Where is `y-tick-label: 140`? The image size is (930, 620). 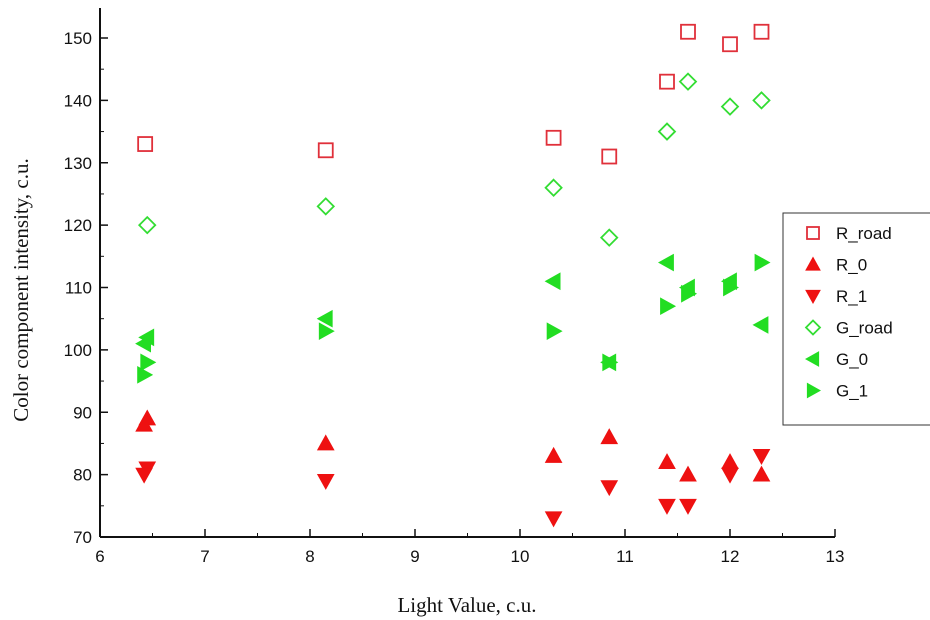 y-tick-label: 140 is located at coordinates (78, 100).